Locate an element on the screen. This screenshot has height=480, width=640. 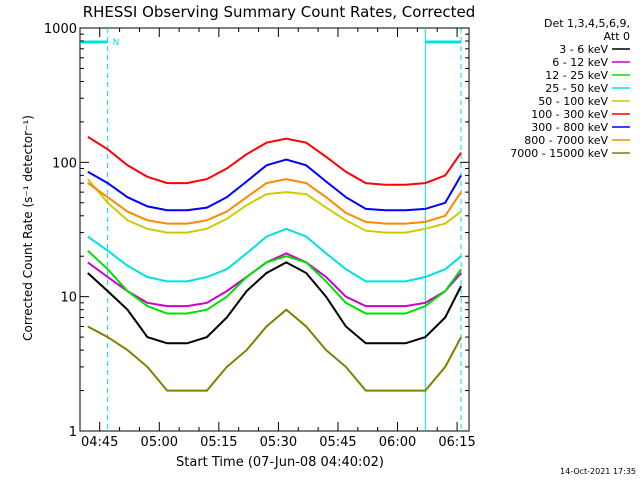
y-tick-label: 1000 is located at coordinates (60, 29).